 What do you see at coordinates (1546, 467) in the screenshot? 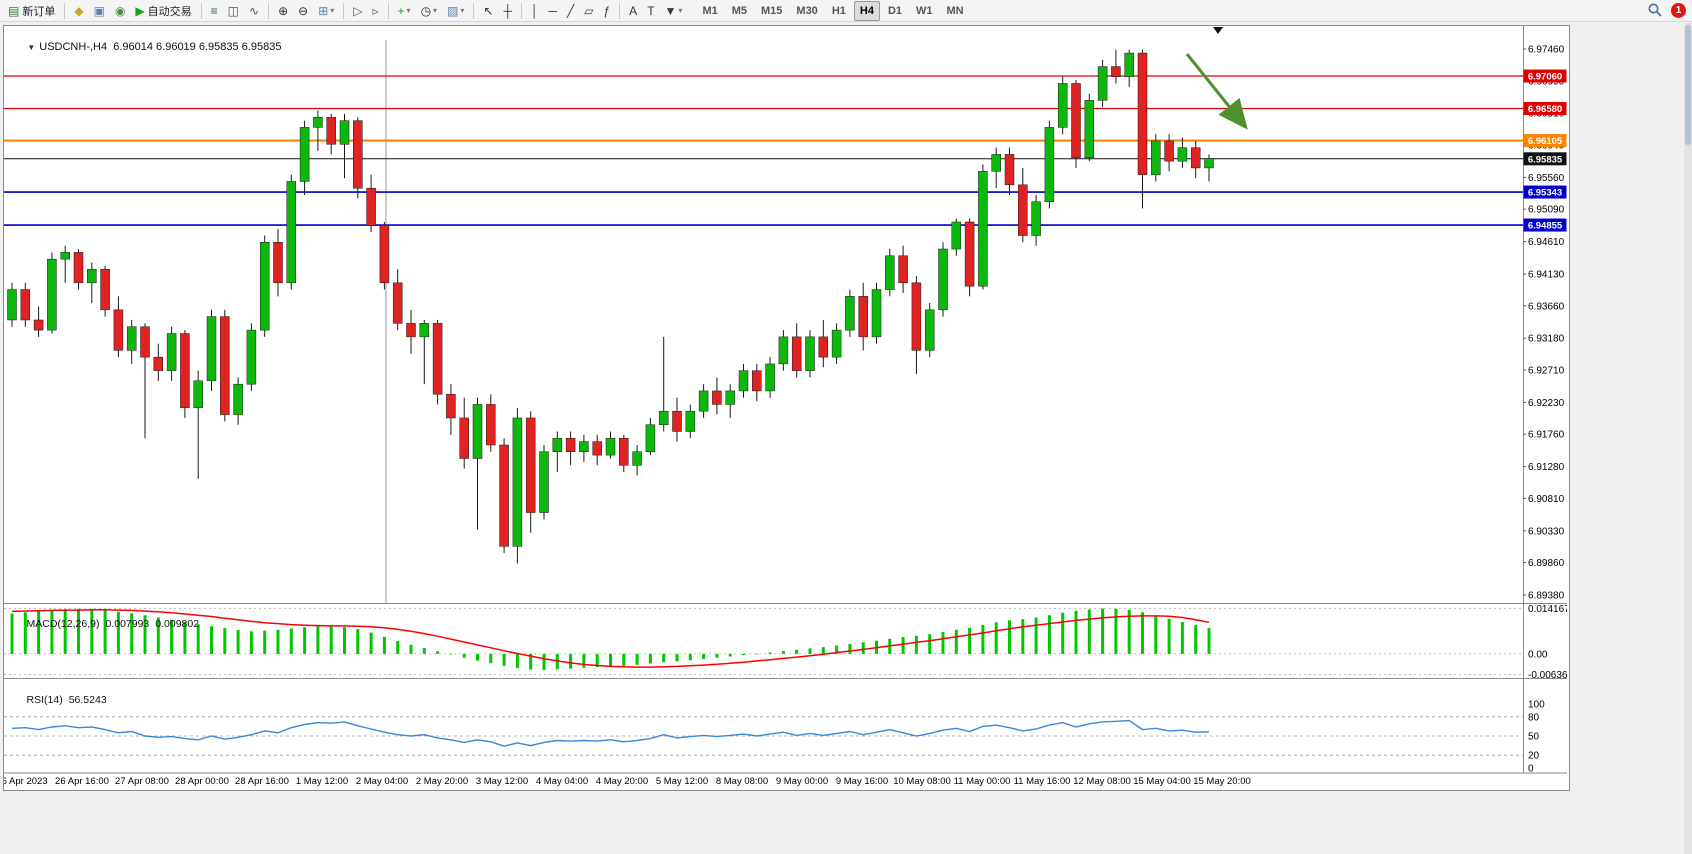
I see `price-tick-label: 6.91280` at bounding box center [1546, 467].